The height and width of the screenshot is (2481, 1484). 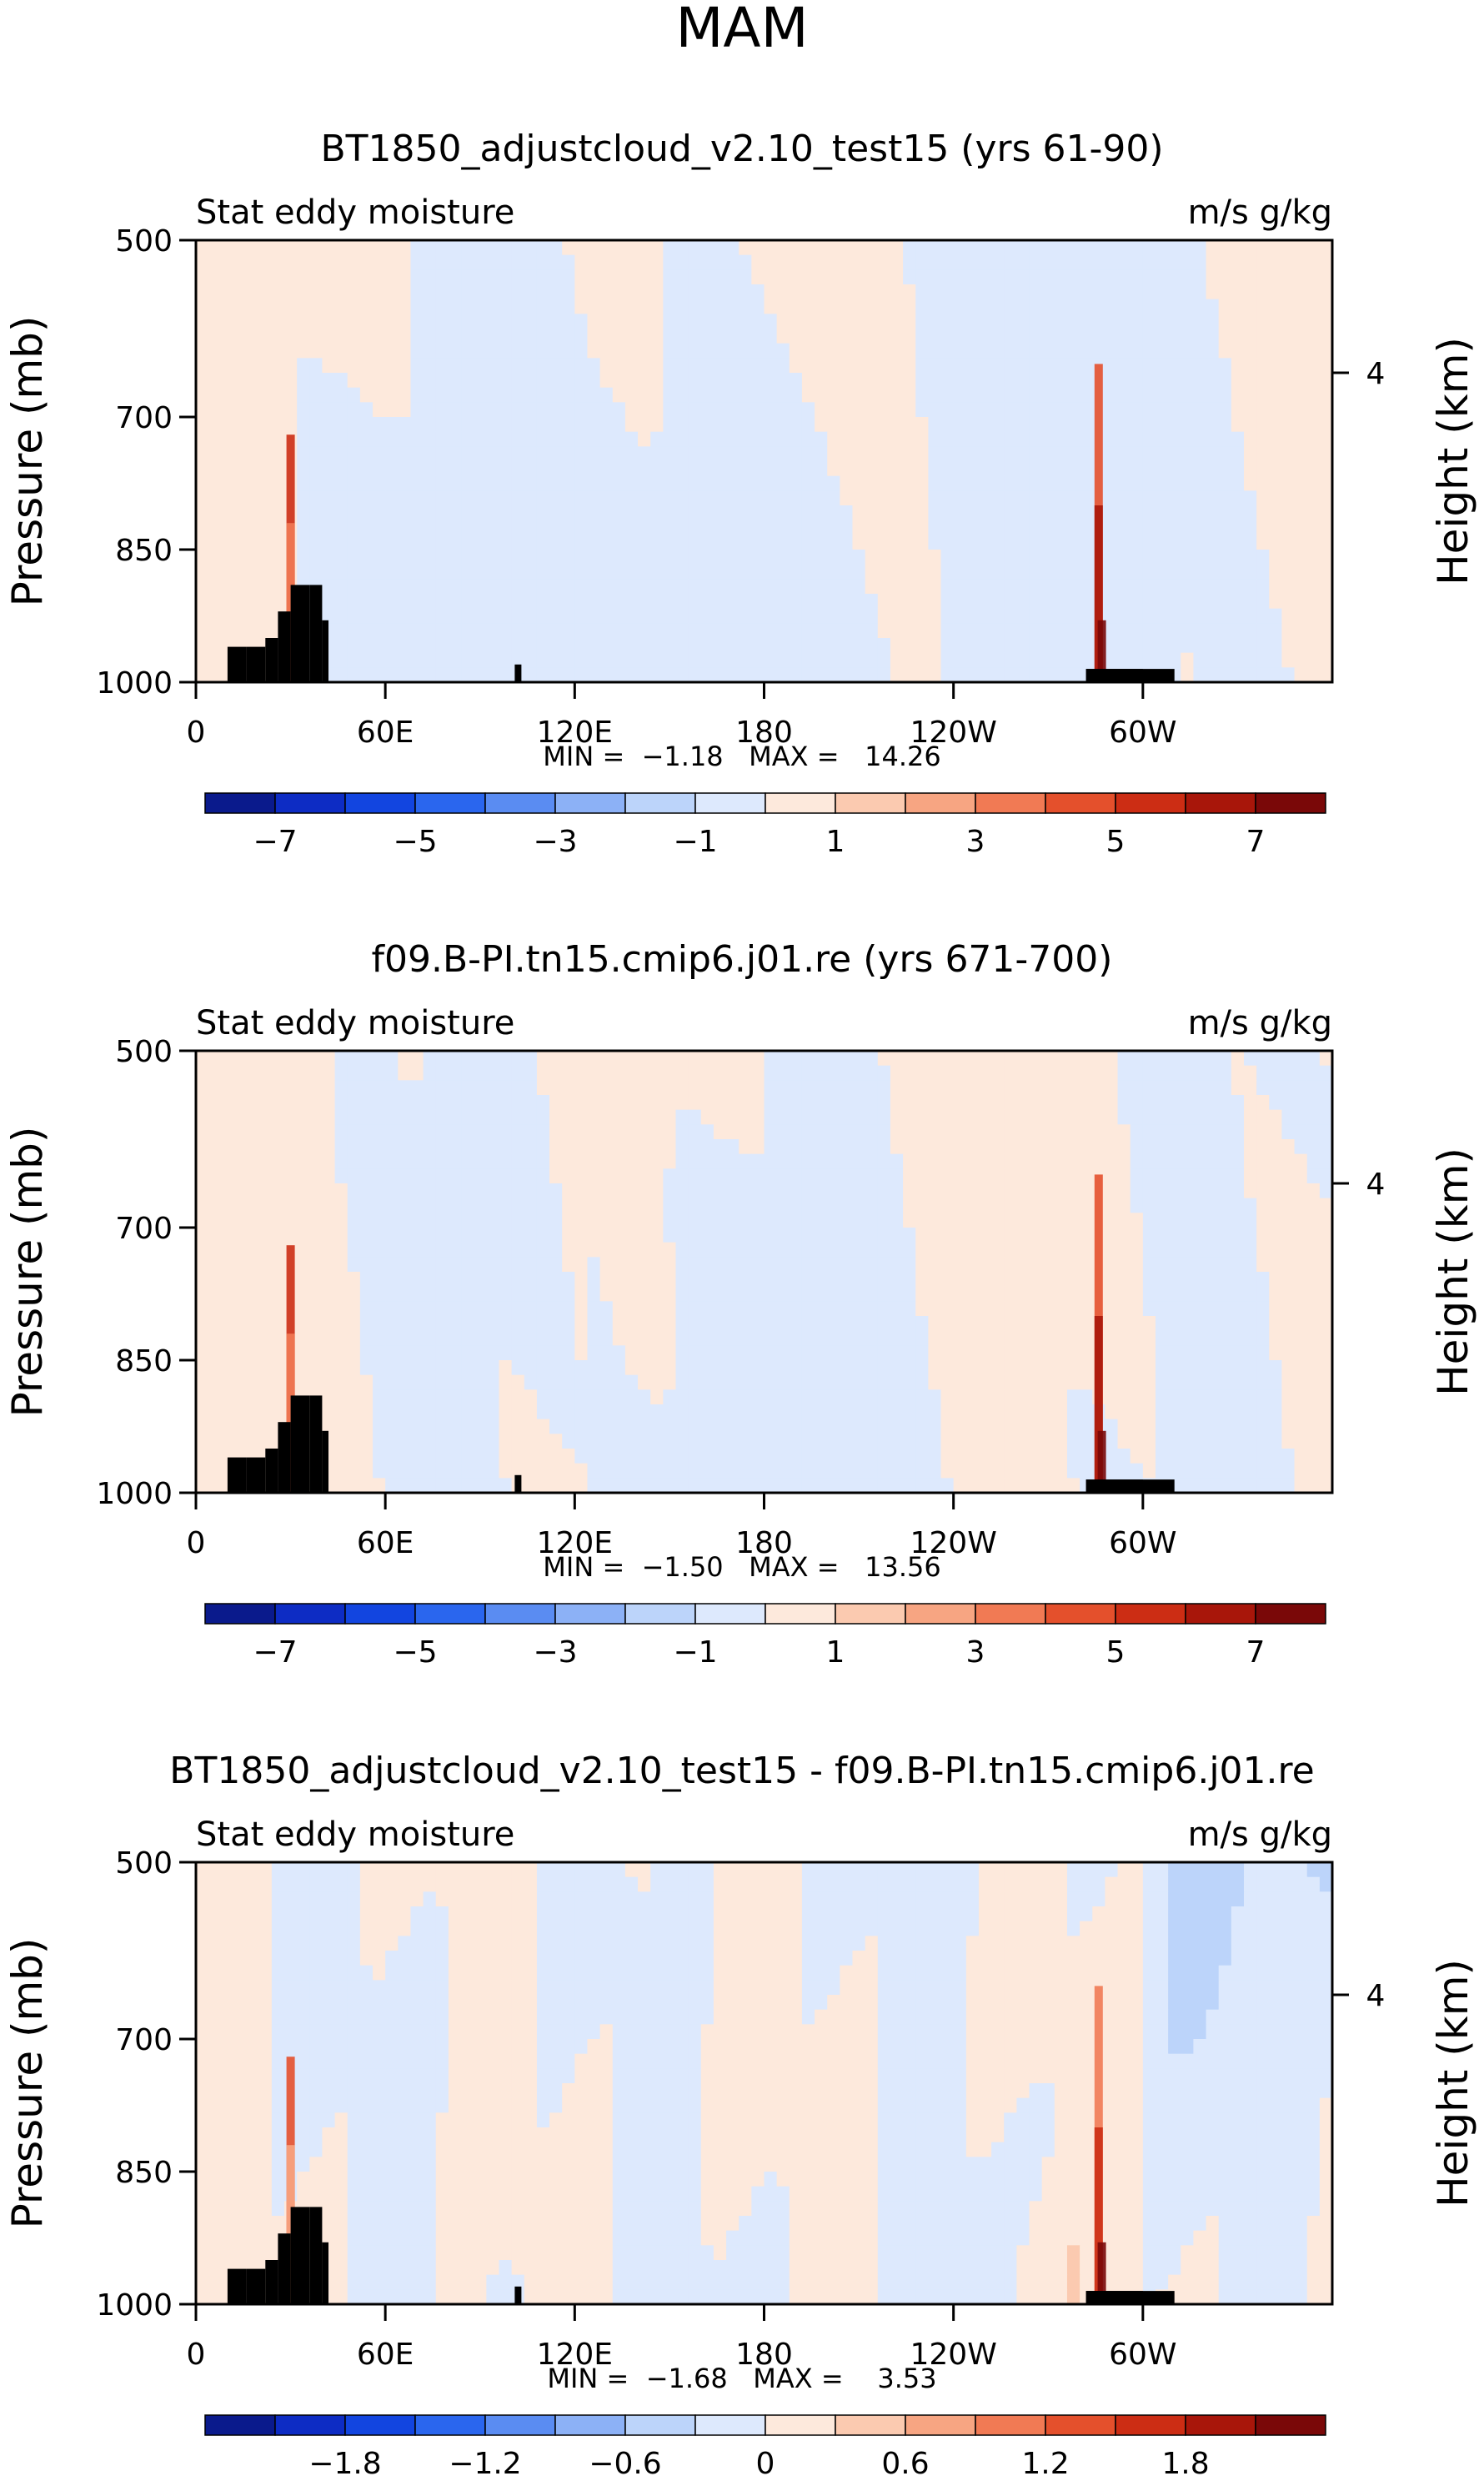 I want to click on colorbar-label: 1, so click(x=835, y=842).